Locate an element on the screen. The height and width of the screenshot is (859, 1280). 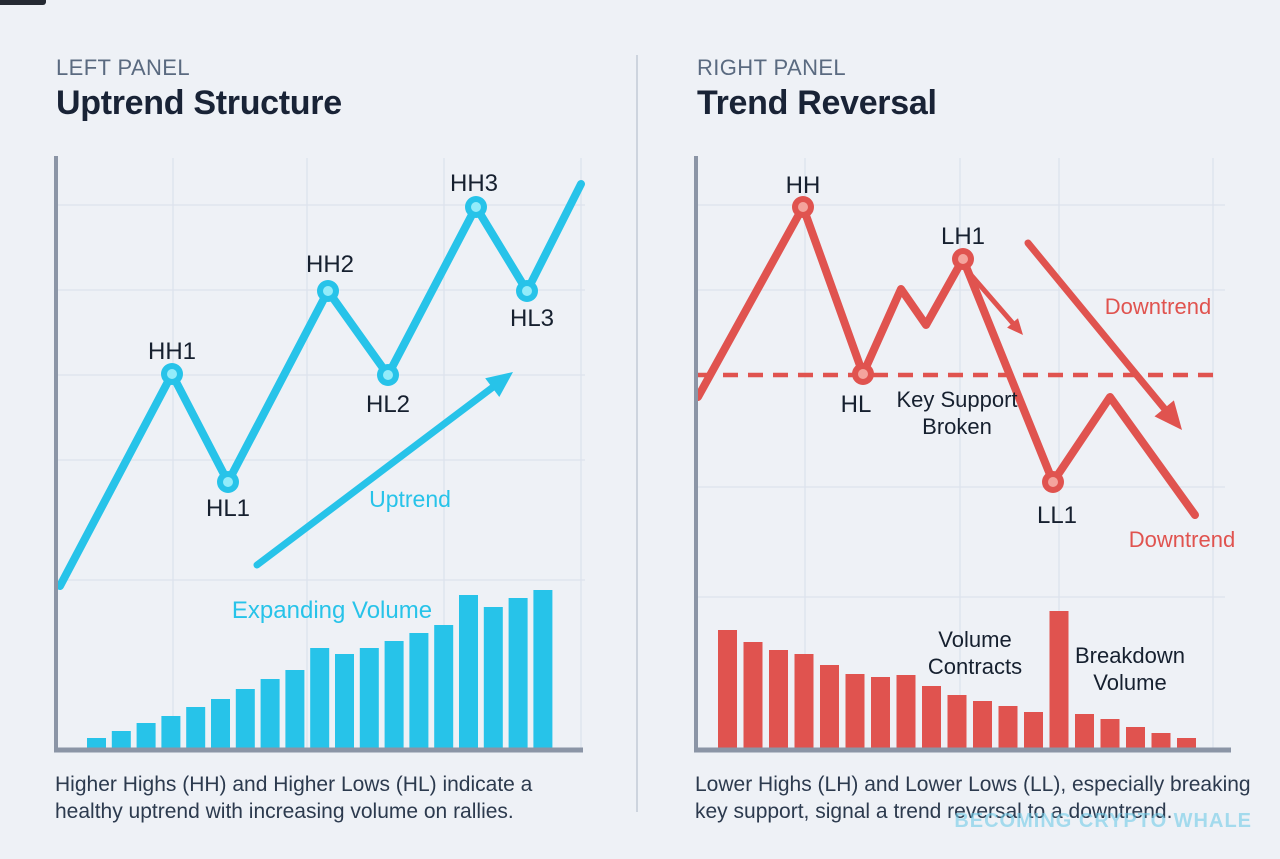
annotation-expanding-volume: Expanding Volume is located at coordinates (332, 610).